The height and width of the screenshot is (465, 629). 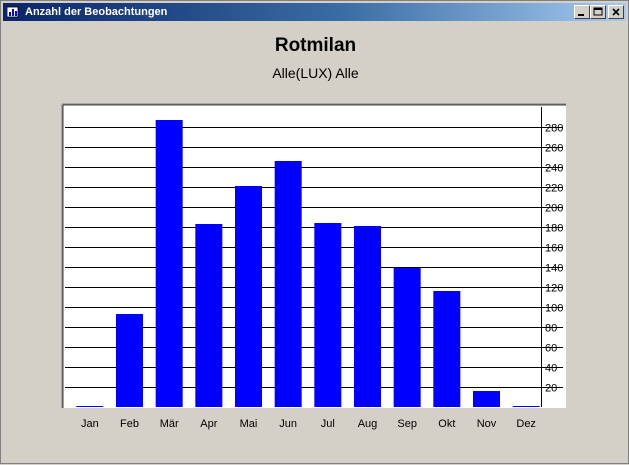 What do you see at coordinates (446, 424) in the screenshot?
I see `x-tick-label: Okt` at bounding box center [446, 424].